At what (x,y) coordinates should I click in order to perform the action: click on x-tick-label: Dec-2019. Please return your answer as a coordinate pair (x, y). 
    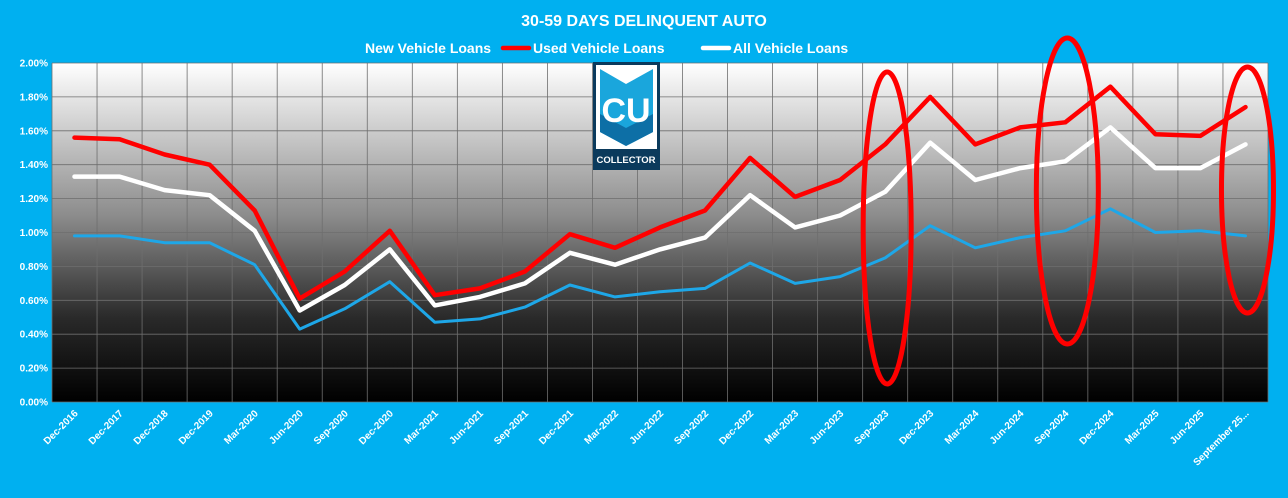
    Looking at the image, I should click on (196, 427).